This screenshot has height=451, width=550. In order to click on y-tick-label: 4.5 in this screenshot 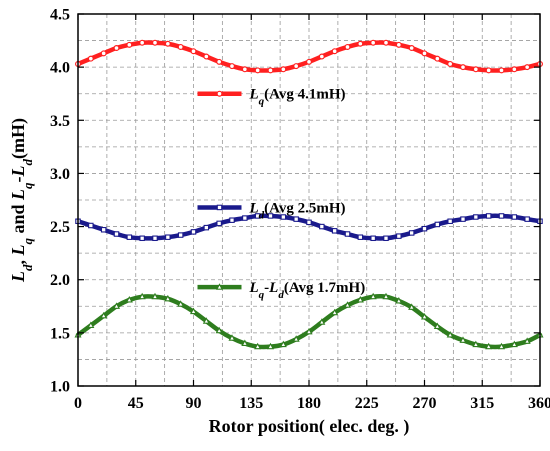, I will do `click(60, 15)`.